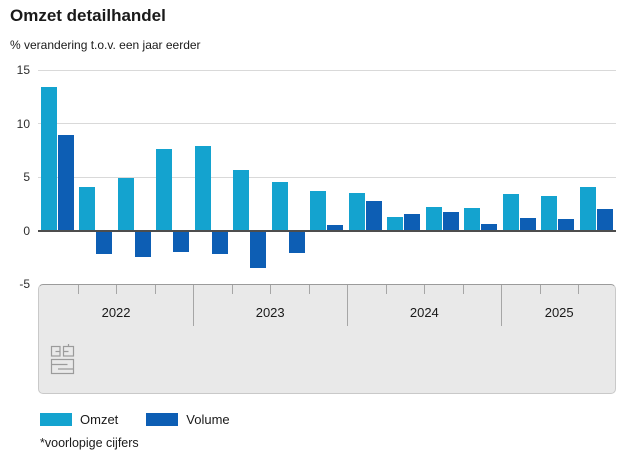 This screenshot has height=470, width=627. I want to click on bar-omzet-2023-Q4, so click(318, 210).